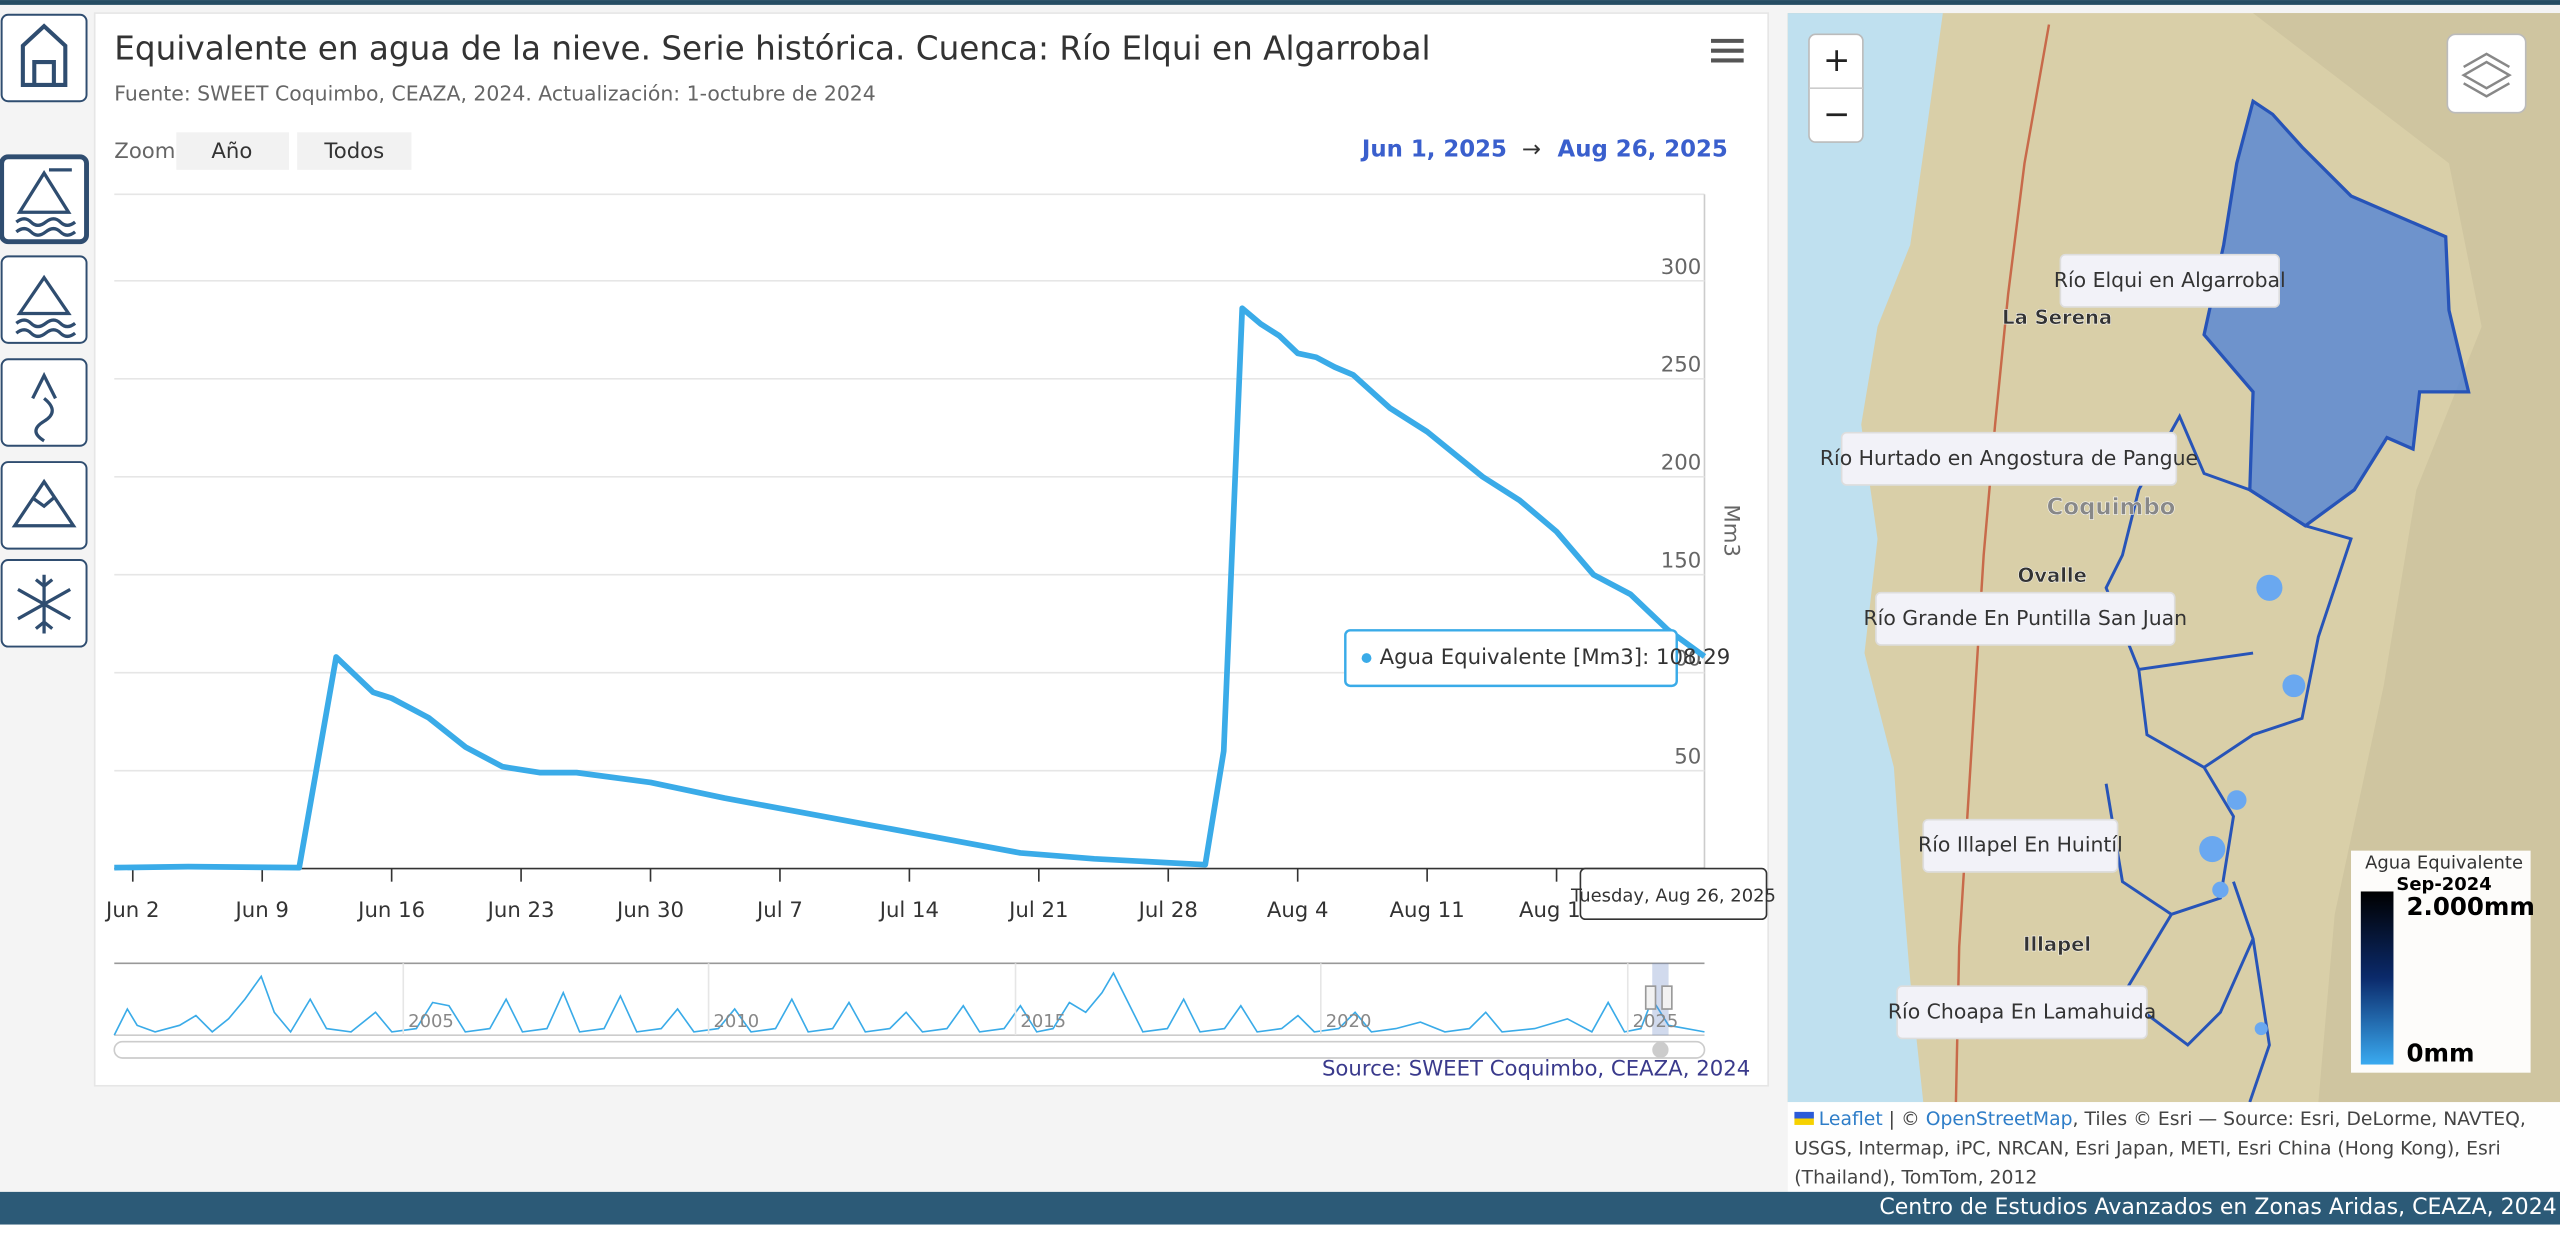 The height and width of the screenshot is (1240, 2560). What do you see at coordinates (2377, 978) in the screenshot?
I see `legend-gradient` at bounding box center [2377, 978].